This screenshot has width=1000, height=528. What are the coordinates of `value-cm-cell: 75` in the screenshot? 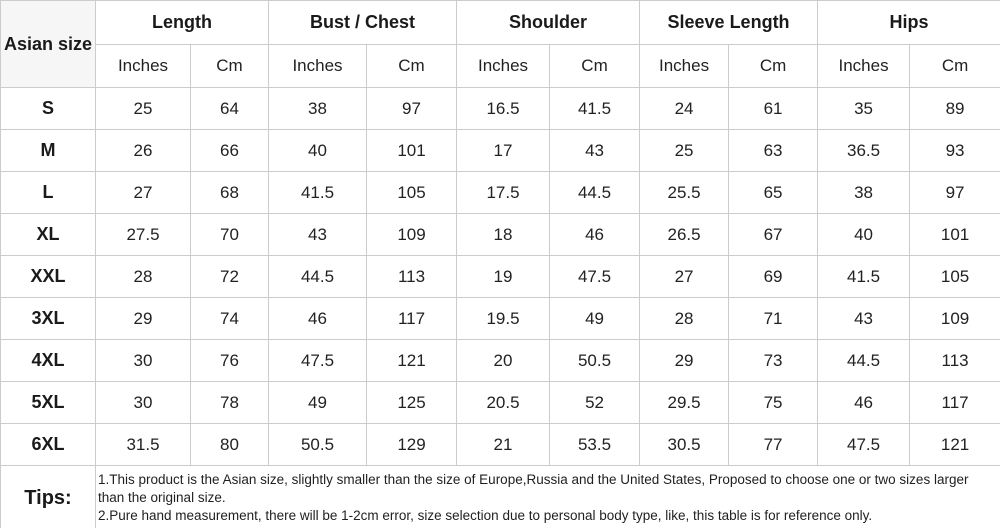 It's located at (773, 402).